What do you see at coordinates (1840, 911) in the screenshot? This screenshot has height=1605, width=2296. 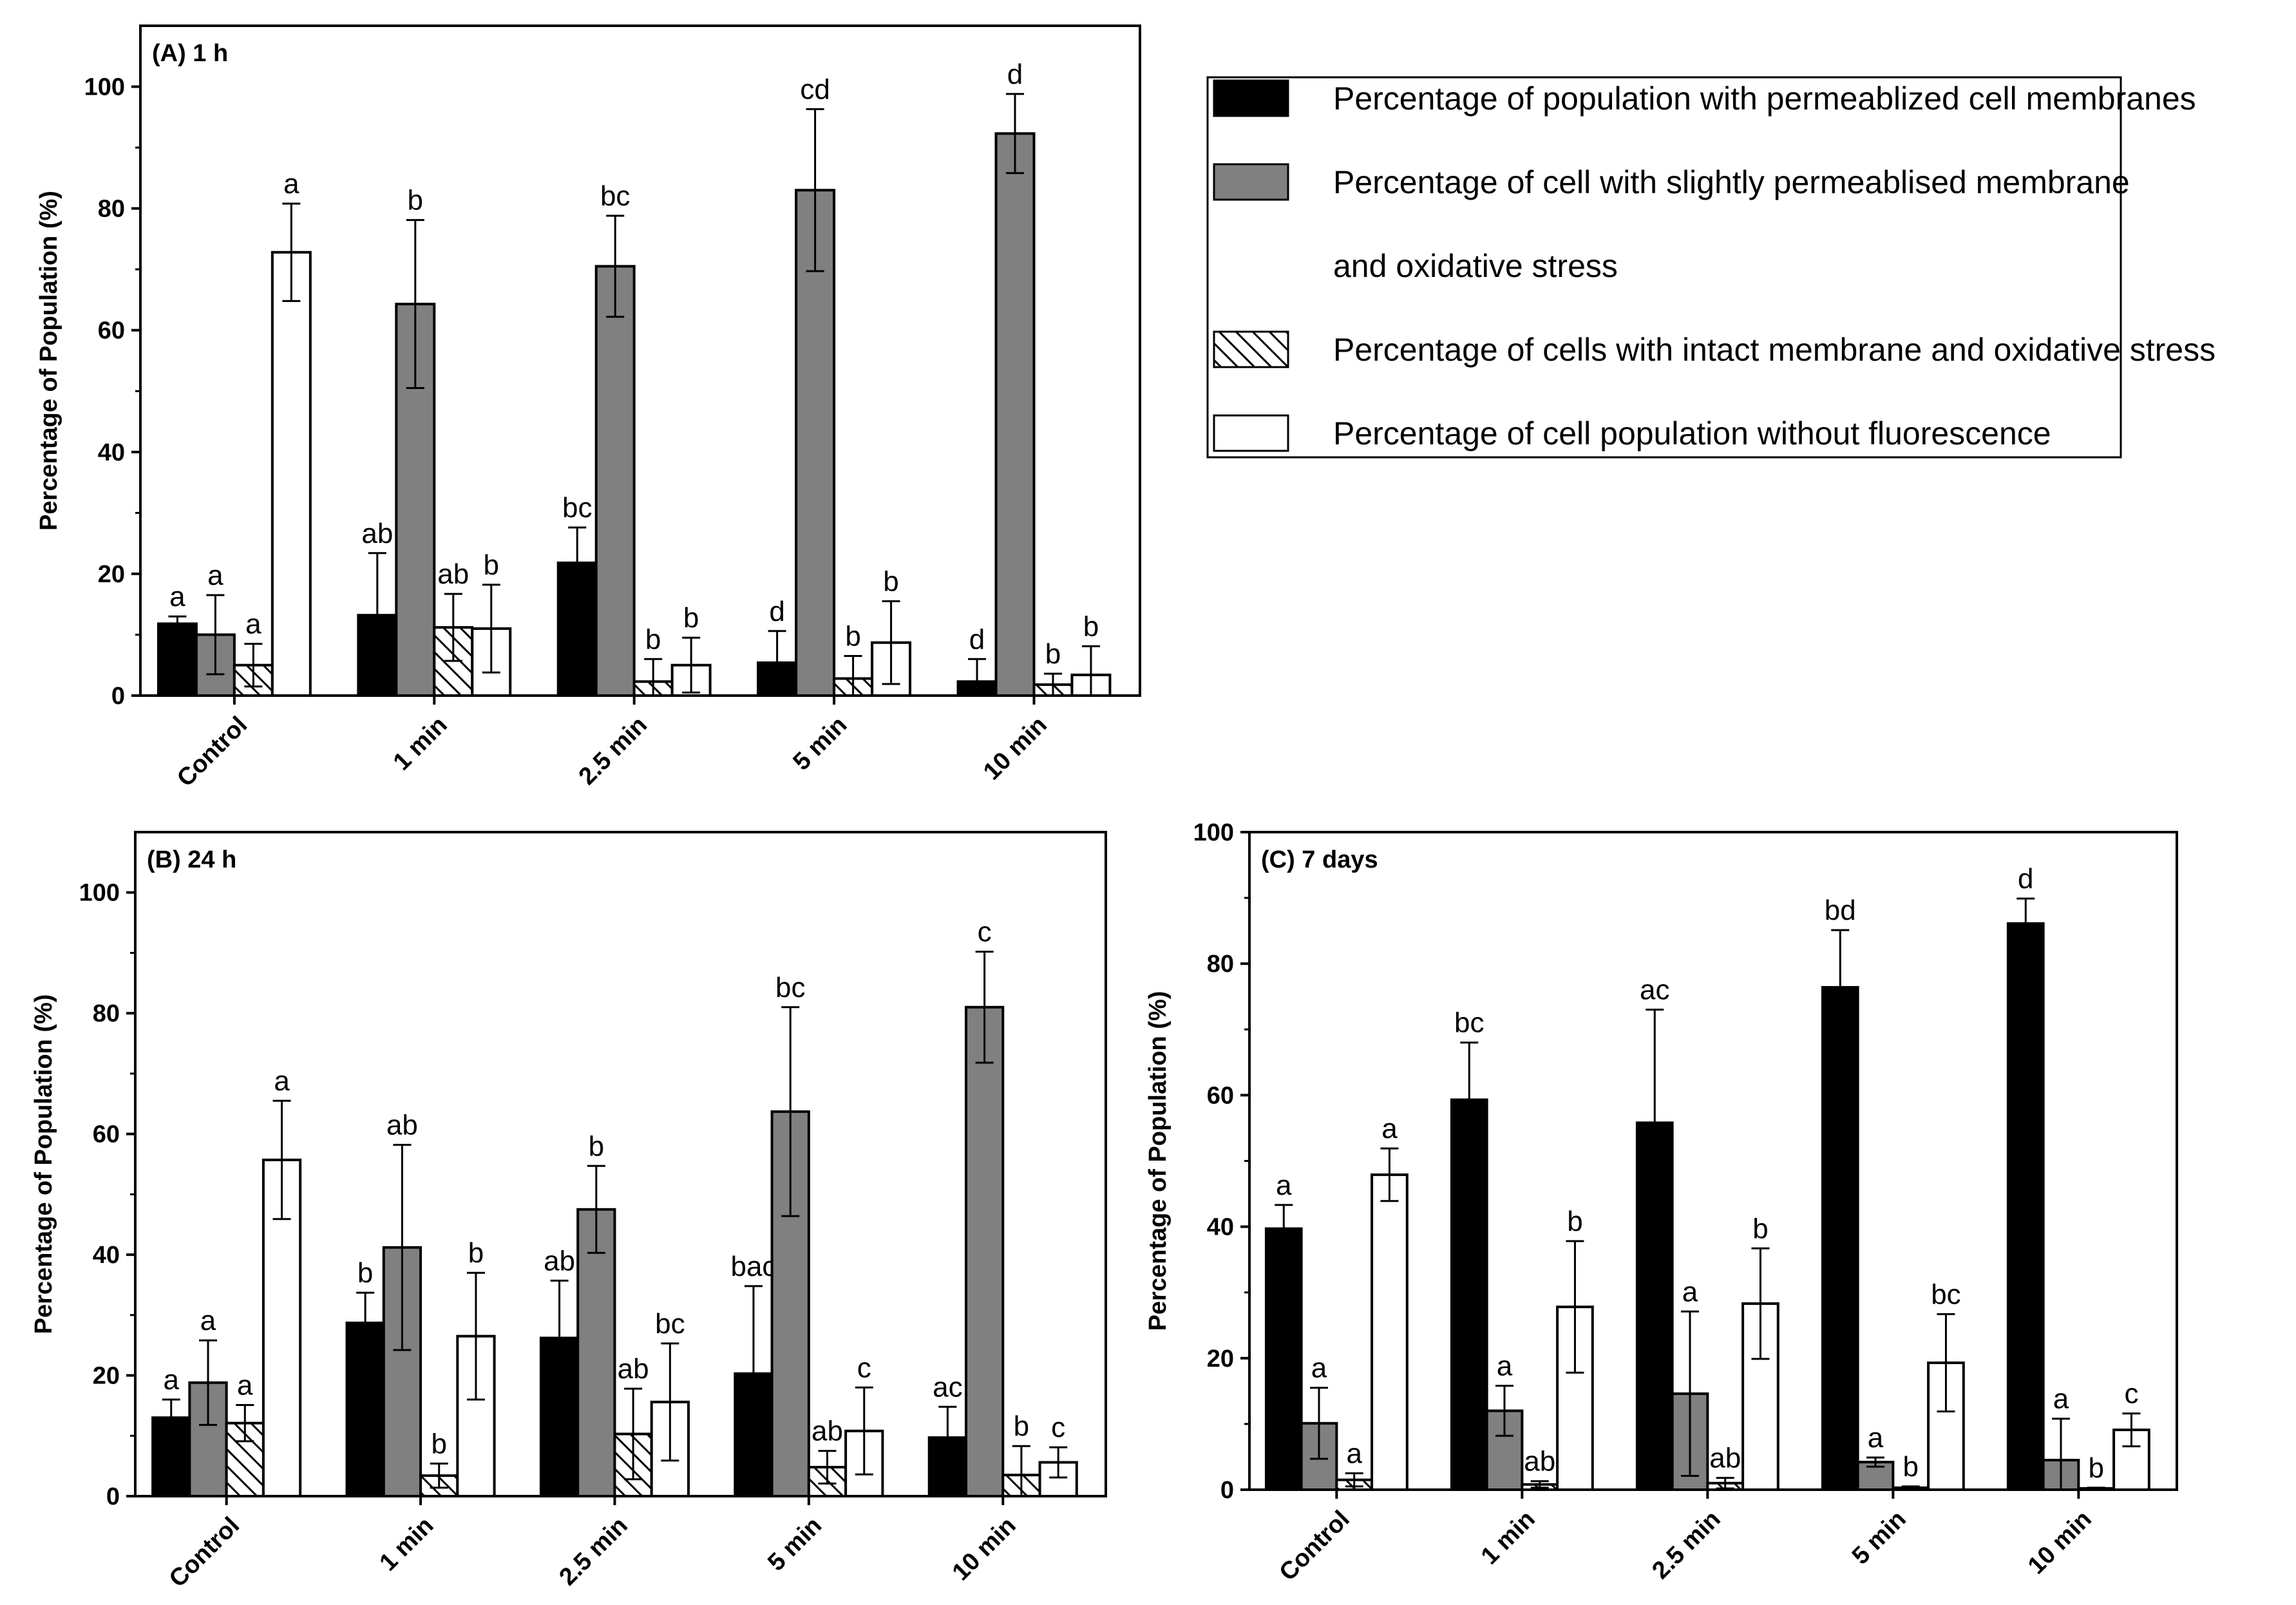 I see `significance-letter: bd` at bounding box center [1840, 911].